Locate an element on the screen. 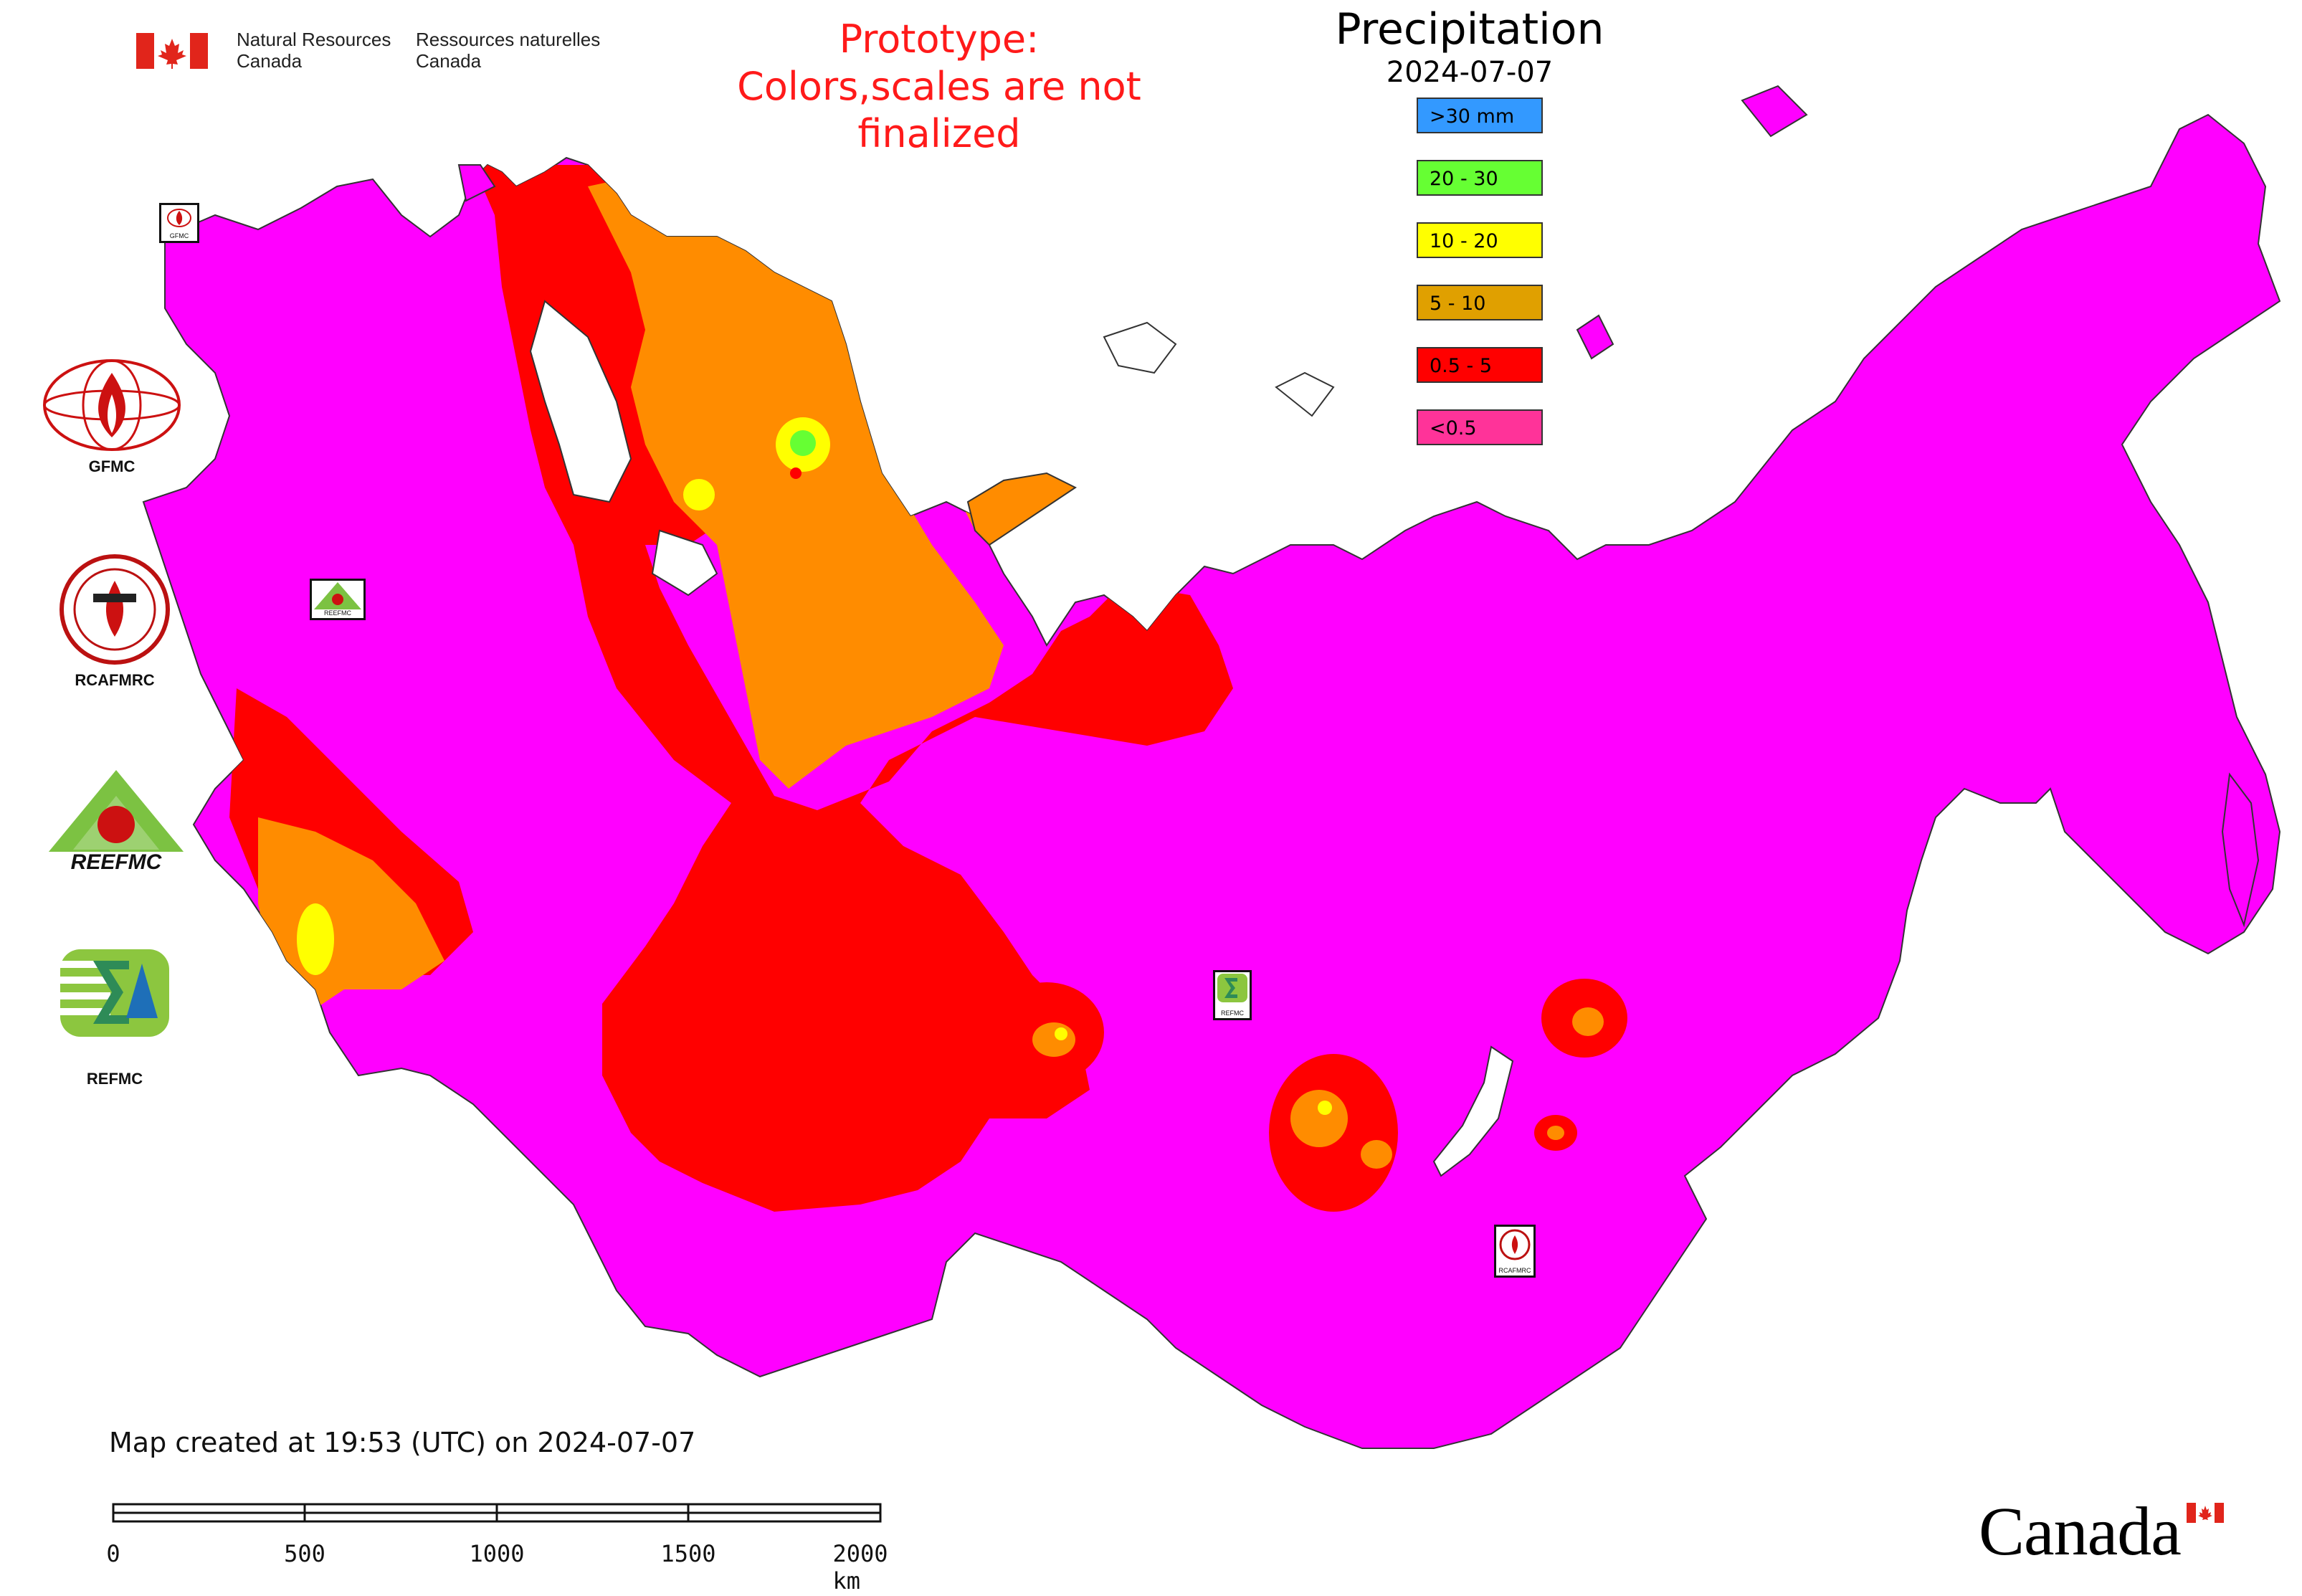  canada-wordmark-text: Canada is located at coordinates (2081, 1531).